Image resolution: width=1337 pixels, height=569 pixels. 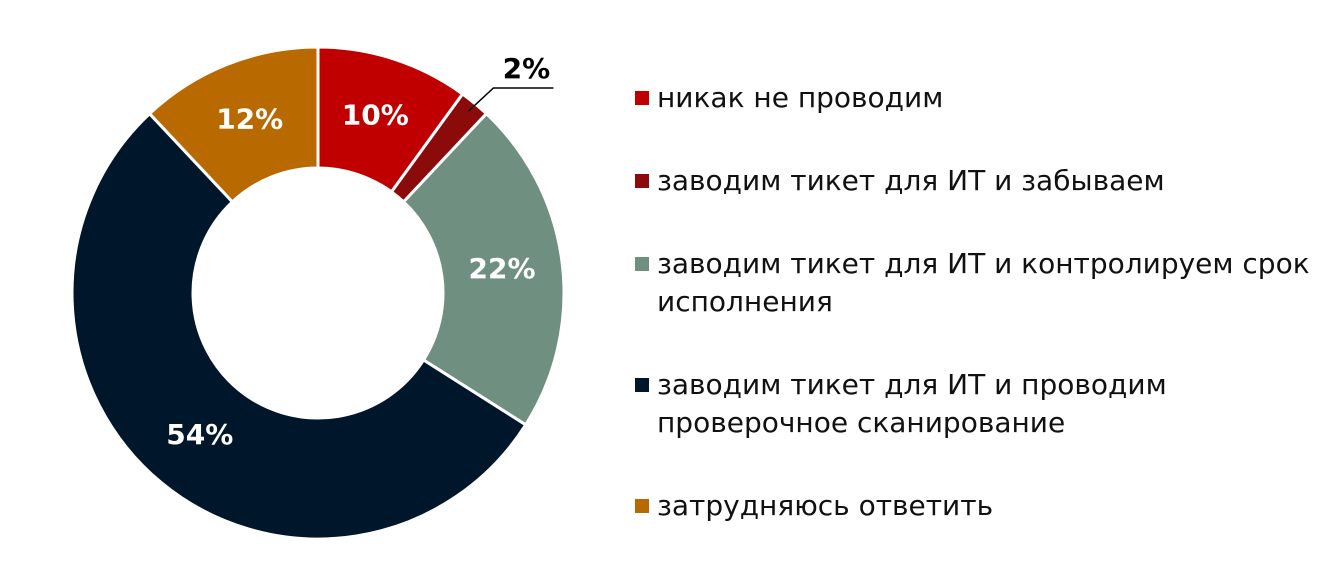 I want to click on legend-item: затрудняюсь ответить, so click(x=985, y=506).